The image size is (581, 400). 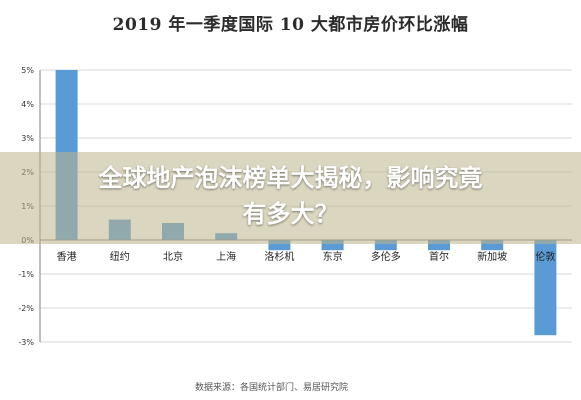 What do you see at coordinates (67, 257) in the screenshot?
I see `x-tick-label: 香港` at bounding box center [67, 257].